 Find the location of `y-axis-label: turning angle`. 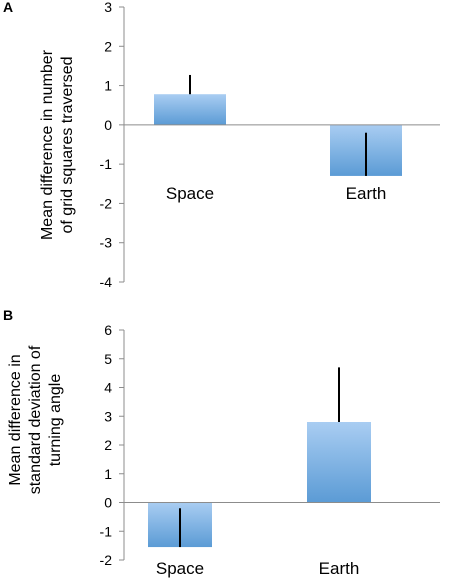

y-axis-label: turning angle is located at coordinates (55, 420).